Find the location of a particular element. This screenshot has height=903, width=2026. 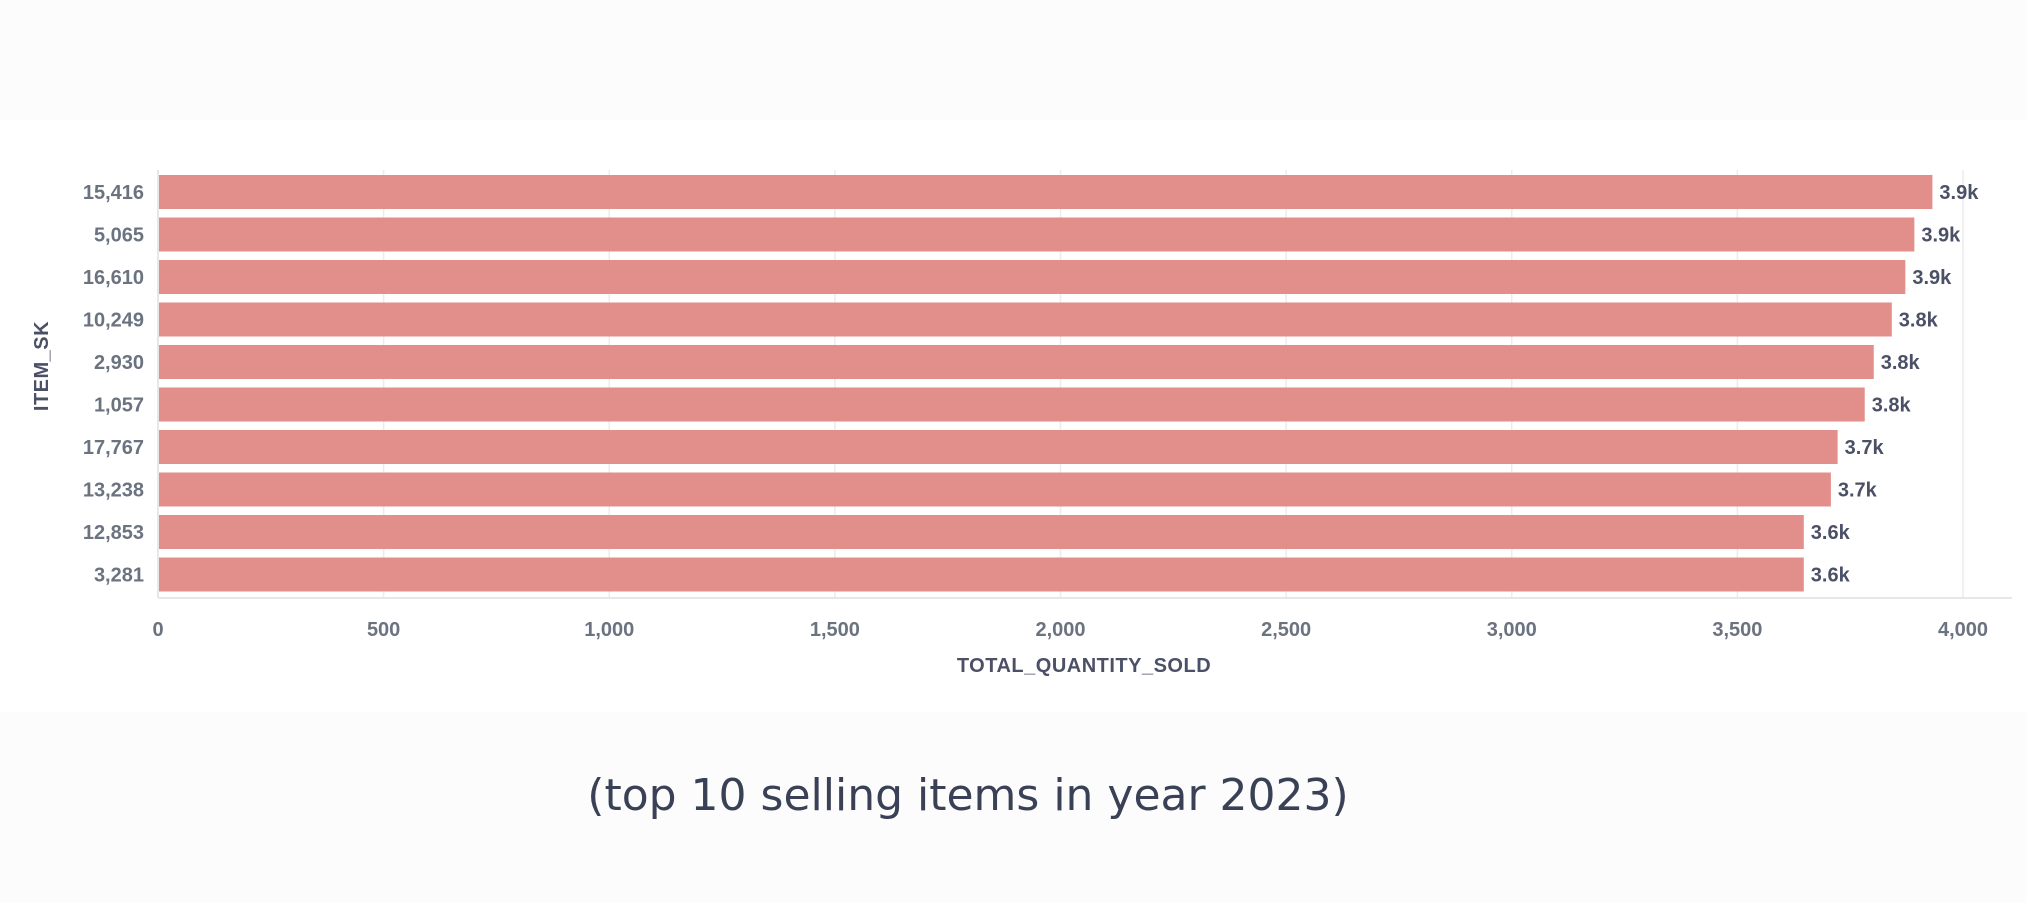

x-tick-label: 2,000 is located at coordinates (1060, 630).